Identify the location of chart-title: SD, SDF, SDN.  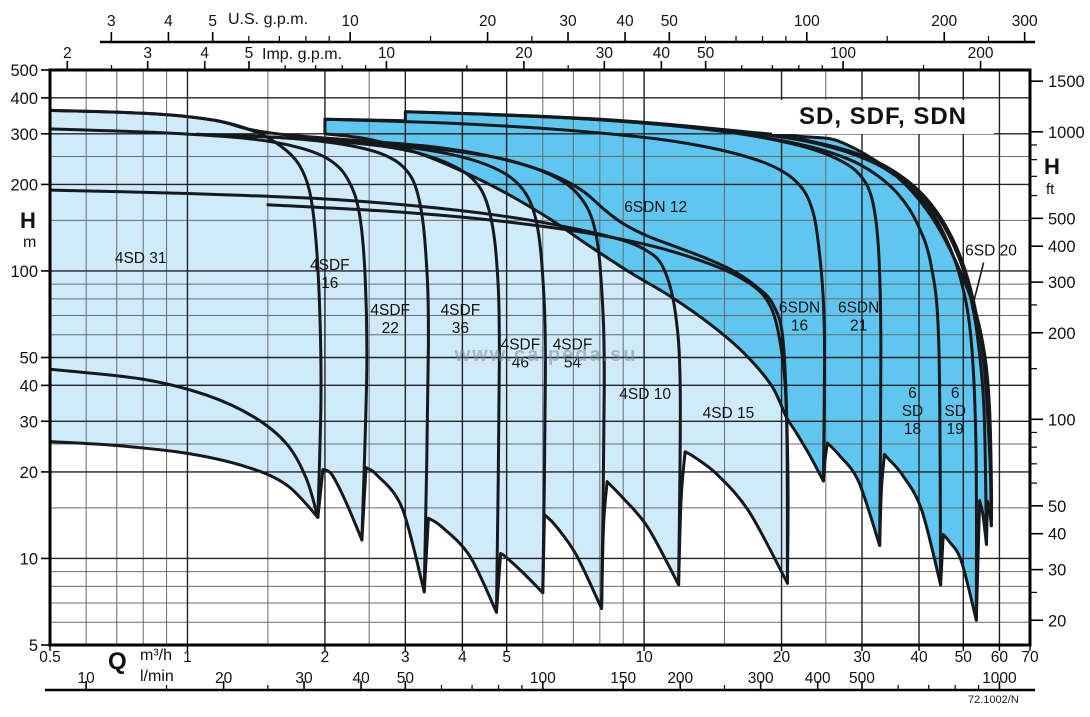
(883, 117).